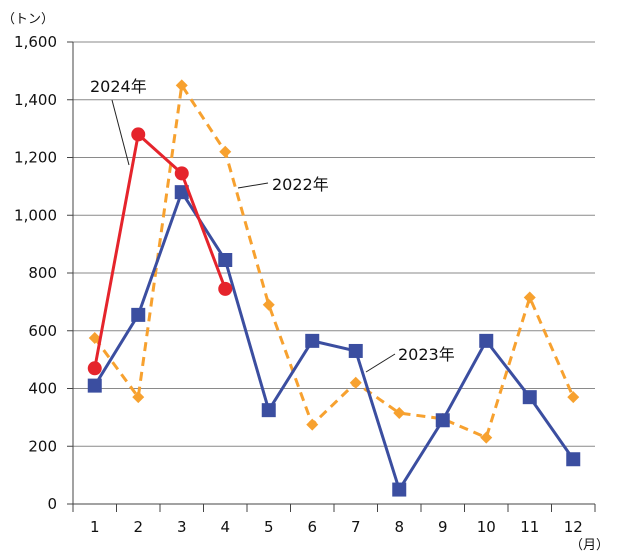  I want to click on x-tick-label: 3, so click(182, 527).